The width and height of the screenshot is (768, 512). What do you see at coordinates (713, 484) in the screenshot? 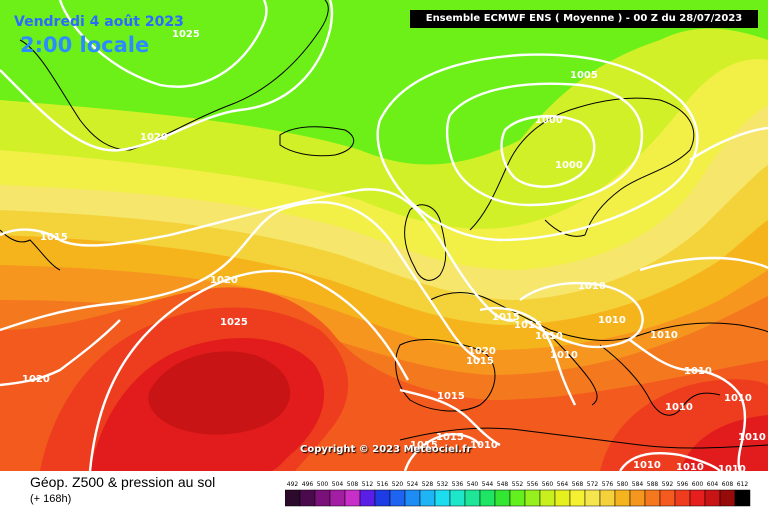
I see `legend-value-604: 604` at bounding box center [713, 484].